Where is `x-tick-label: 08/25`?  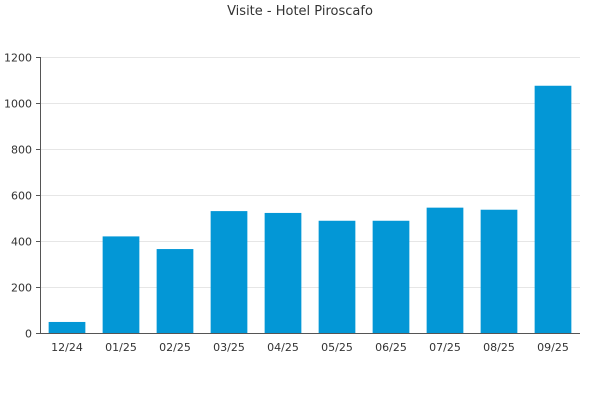
x-tick-label: 08/25 is located at coordinates (499, 347).